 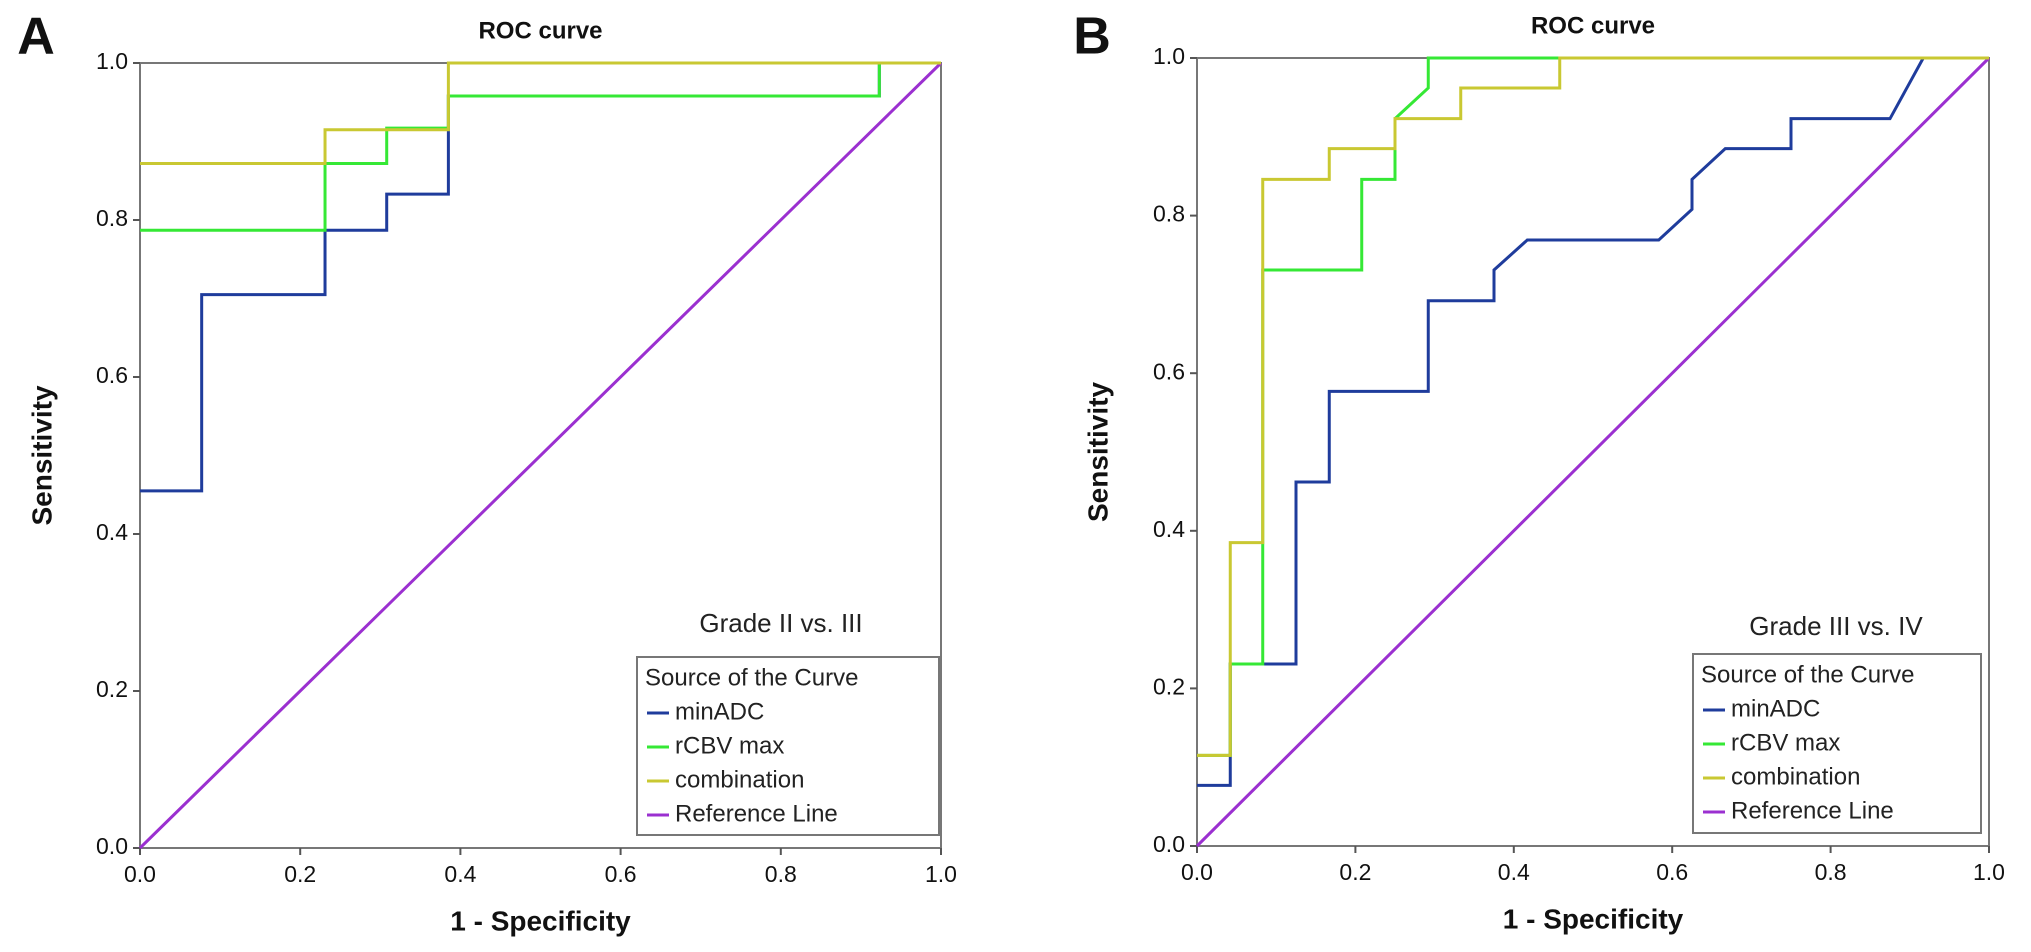 What do you see at coordinates (1836, 626) in the screenshot?
I see `annotation: Grade III vs. IV` at bounding box center [1836, 626].